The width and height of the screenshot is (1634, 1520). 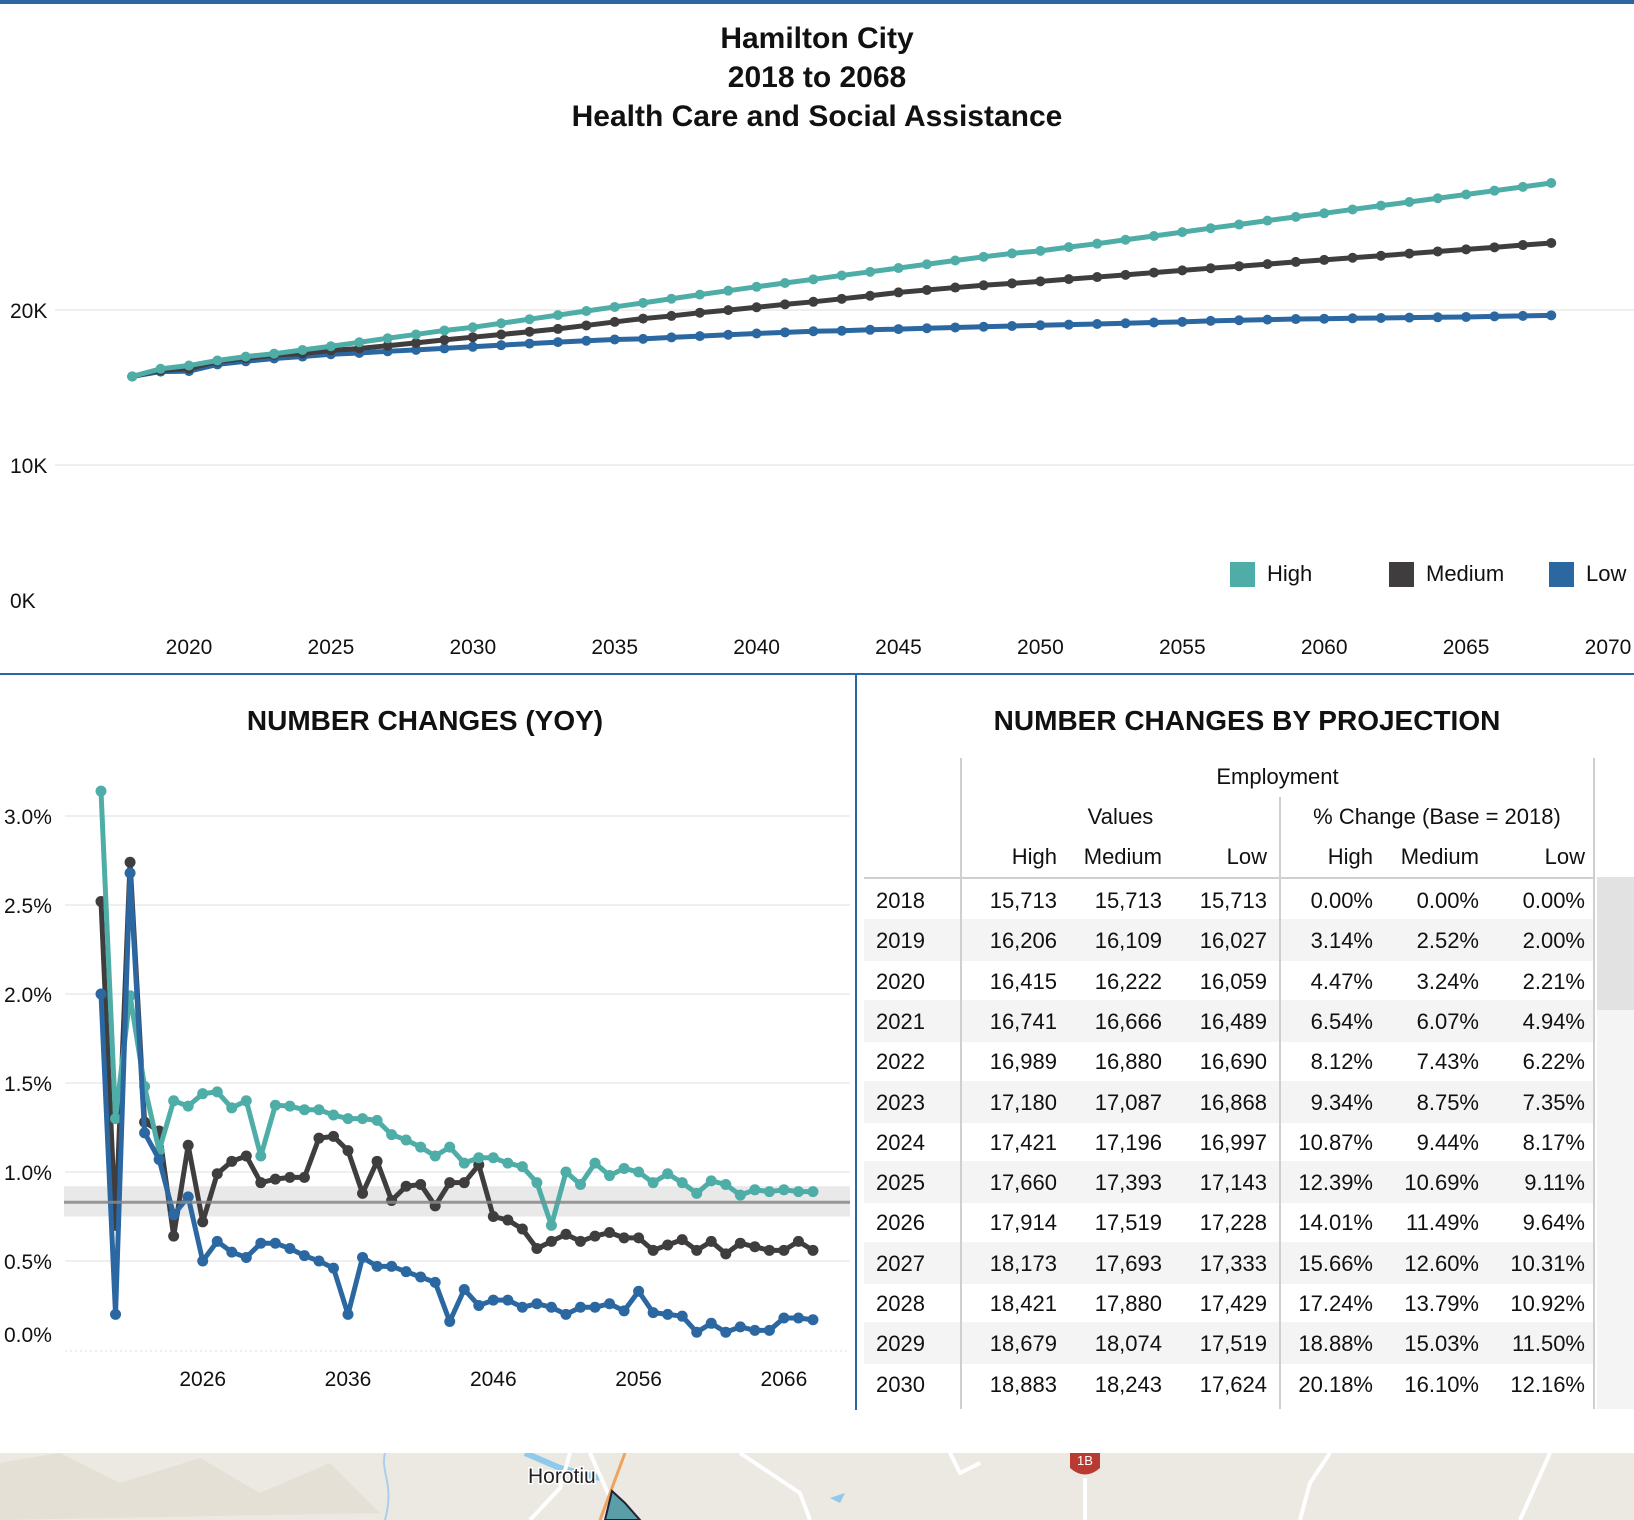 I want to click on table-row: 2018 15,713 15,713 15,713 0.00% 0.00% 0.00%, so click(x=1229, y=900).